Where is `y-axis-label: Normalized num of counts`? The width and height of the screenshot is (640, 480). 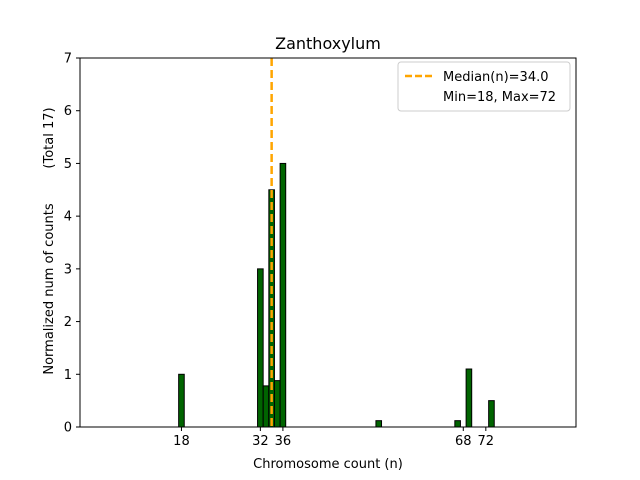 y-axis-label: Normalized num of counts is located at coordinates (49, 288).